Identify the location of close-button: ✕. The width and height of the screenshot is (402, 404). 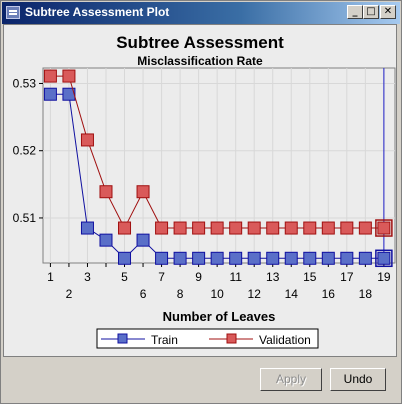
(388, 12).